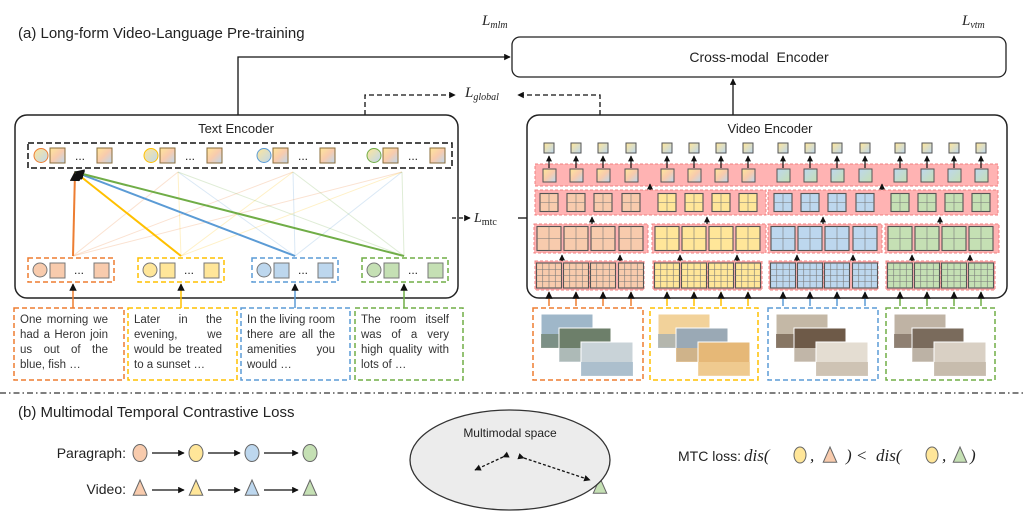  I want to click on text-to-cross-arrow, so click(374, 84).